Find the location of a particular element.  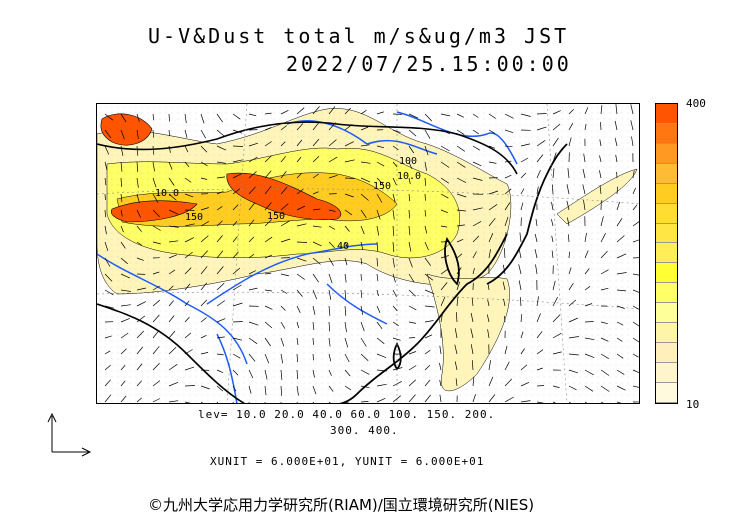

colorbar-min-label: 10 is located at coordinates (693, 404).